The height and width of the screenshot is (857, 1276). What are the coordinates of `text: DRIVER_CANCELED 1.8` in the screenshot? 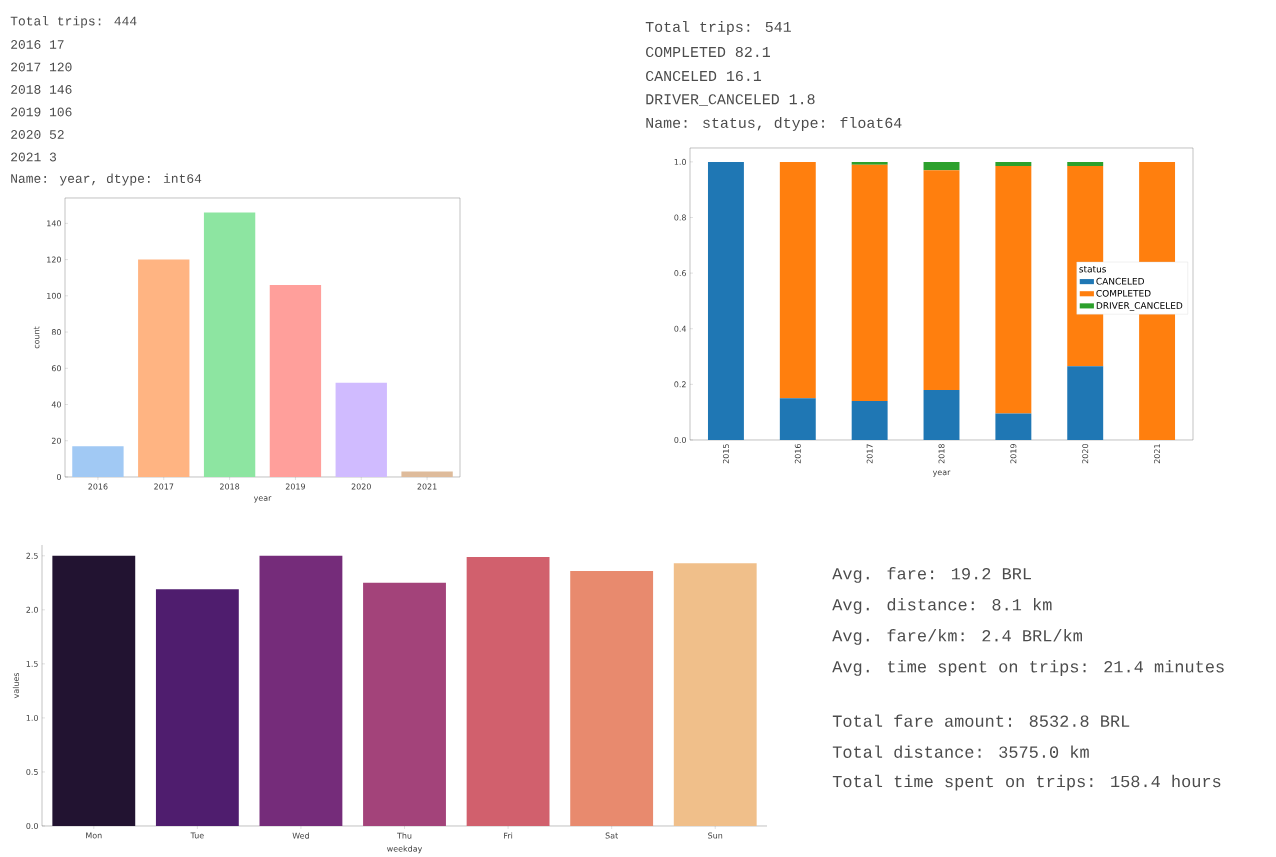 It's located at (730, 100).